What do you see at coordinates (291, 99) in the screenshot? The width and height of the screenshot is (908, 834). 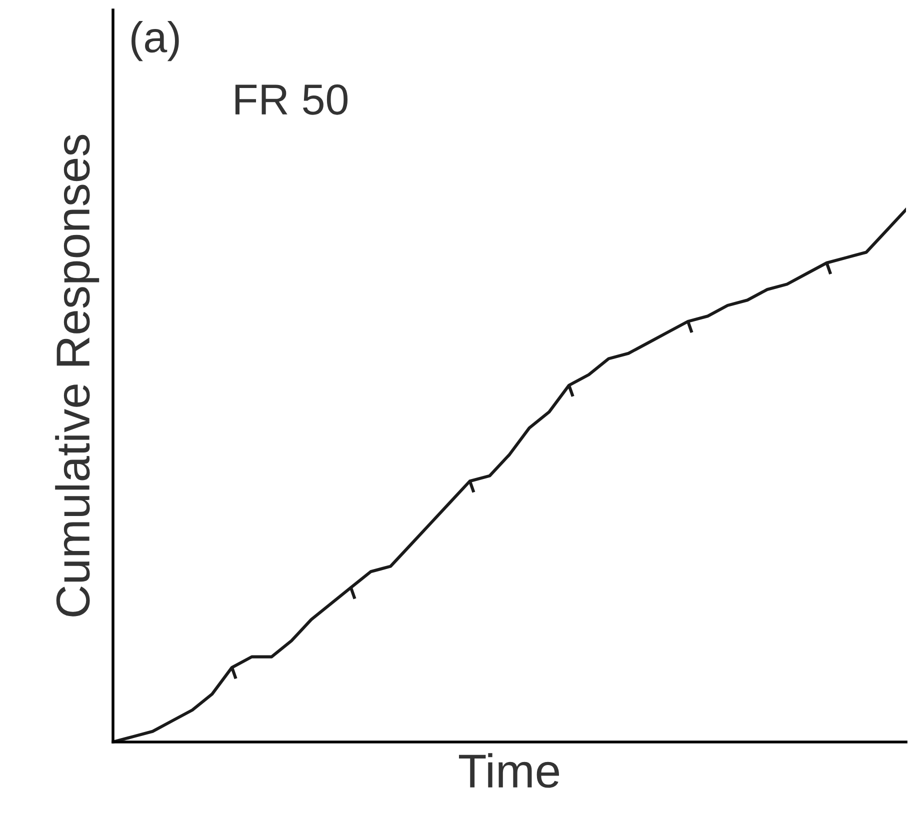 I see `text: FR 50` at bounding box center [291, 99].